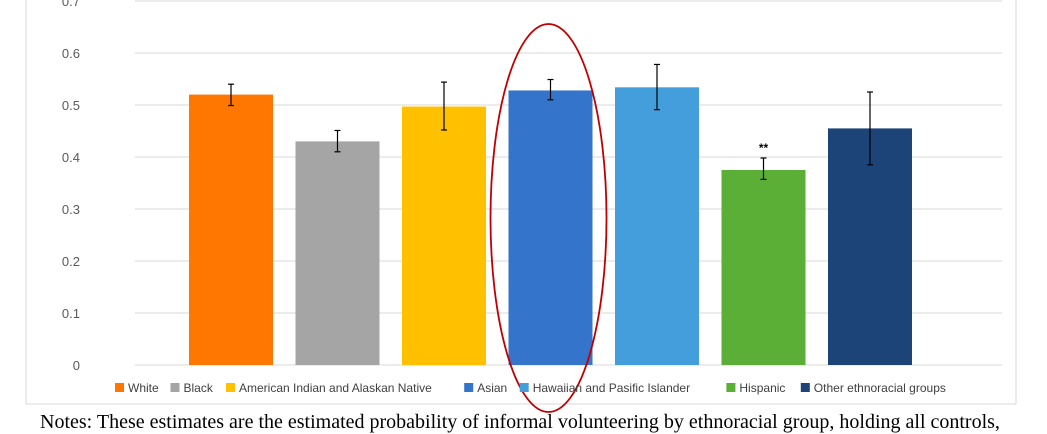 This screenshot has width=1047, height=434. What do you see at coordinates (764, 148) in the screenshot?
I see `significance-annotation: **` at bounding box center [764, 148].